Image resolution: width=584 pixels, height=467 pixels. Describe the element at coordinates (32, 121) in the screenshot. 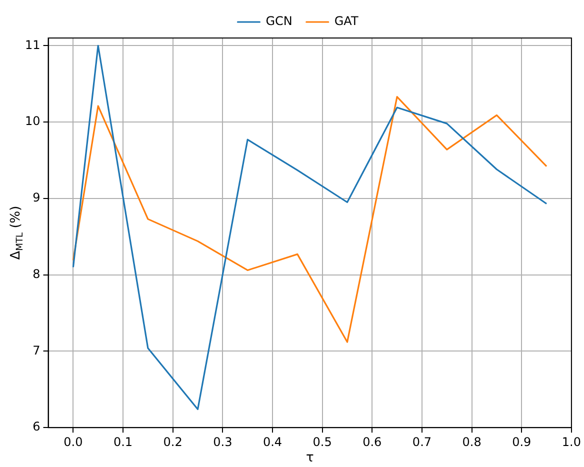

I see `y-tick-label: 10` at that location.